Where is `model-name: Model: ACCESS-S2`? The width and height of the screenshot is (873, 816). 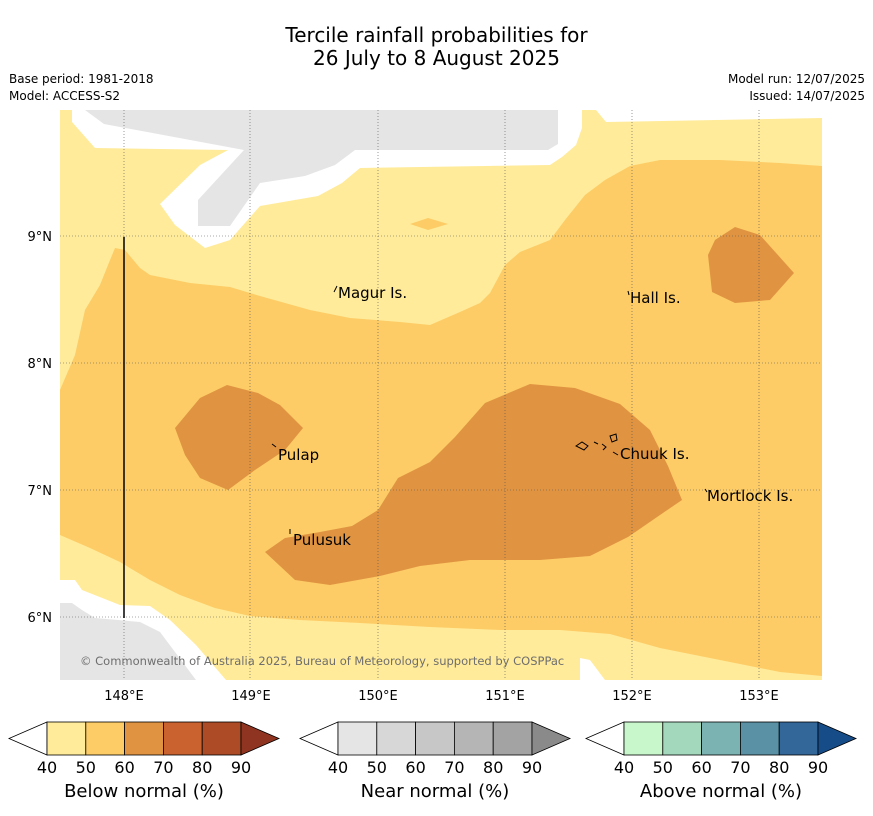 model-name: Model: ACCESS-S2 is located at coordinates (65, 96).